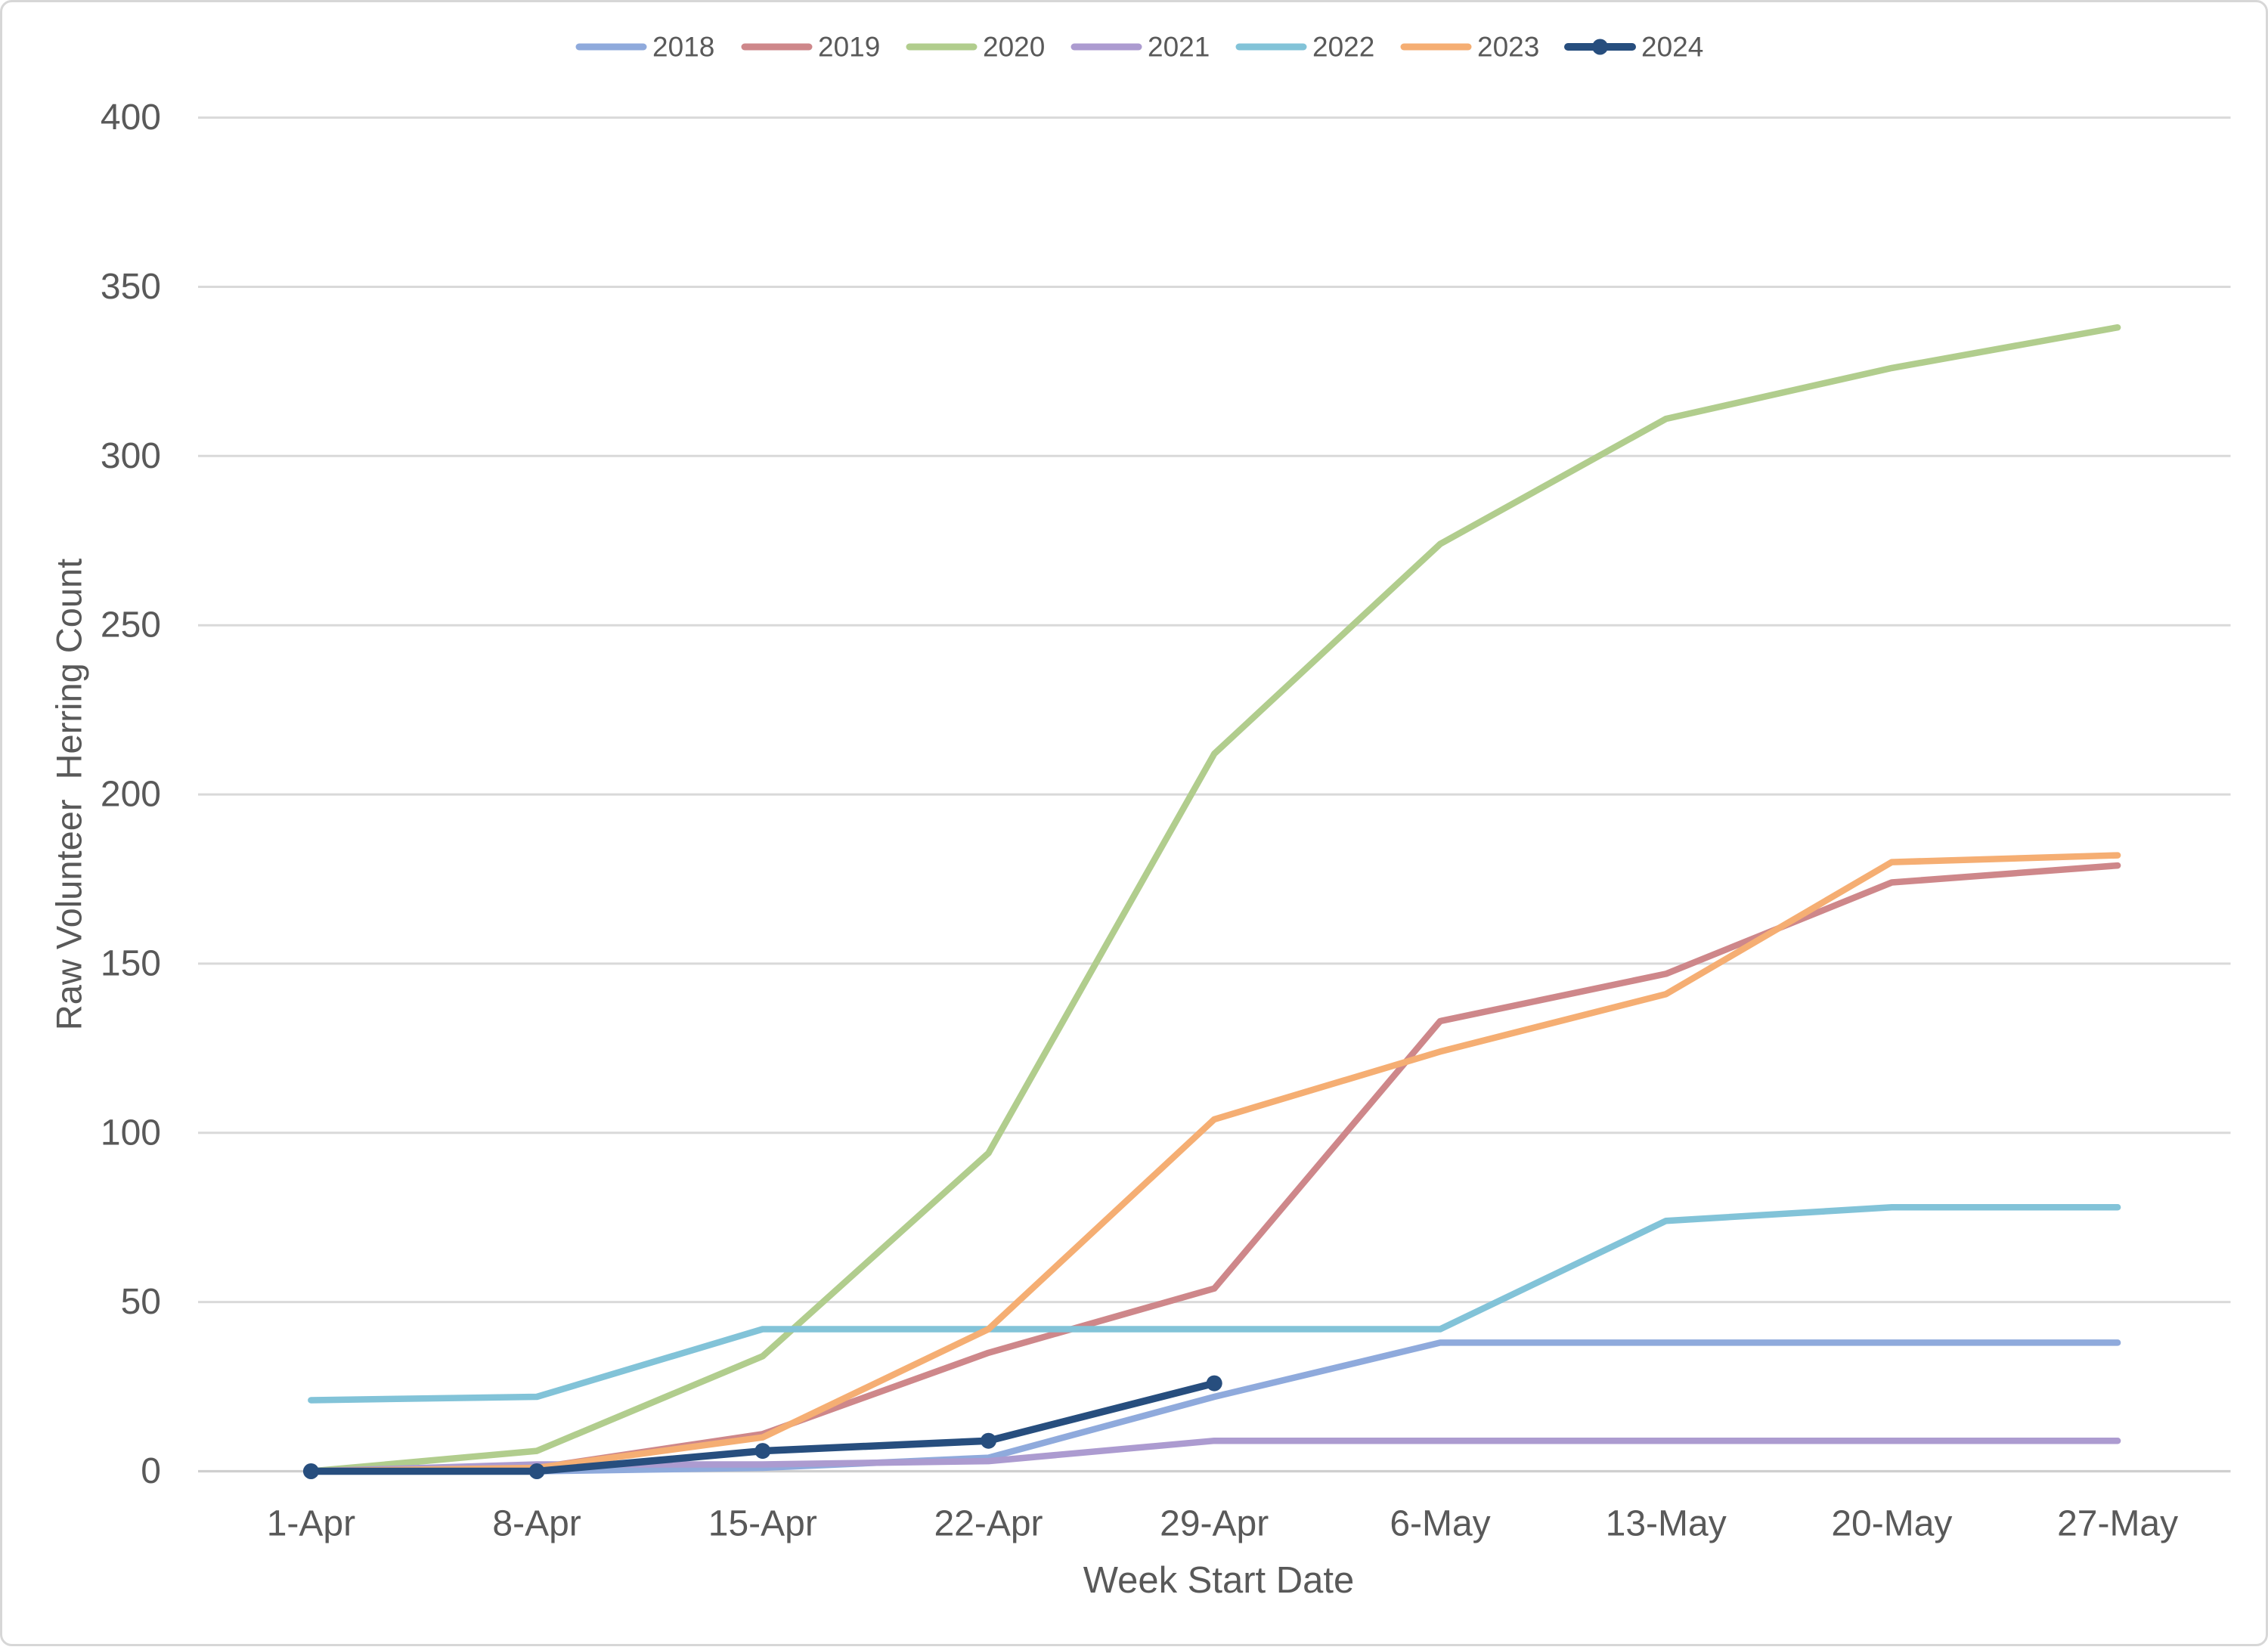 Image resolution: width=2268 pixels, height=1650 pixels. Describe the element at coordinates (131, 625) in the screenshot. I see `svg-text: 250` at that location.